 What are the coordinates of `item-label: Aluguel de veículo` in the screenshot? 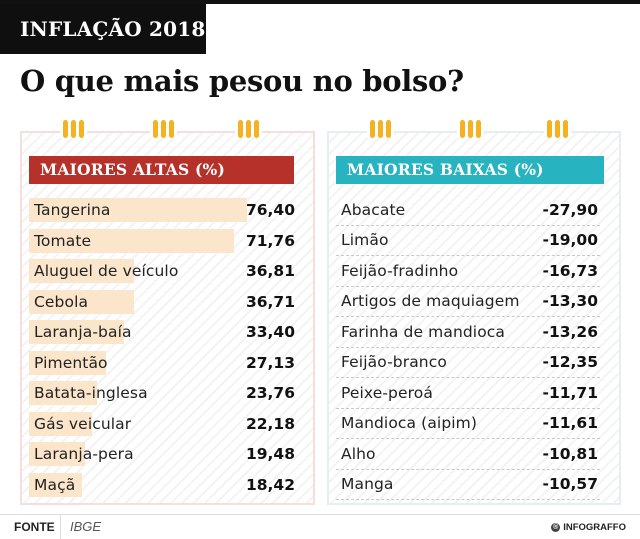 It's located at (106, 271).